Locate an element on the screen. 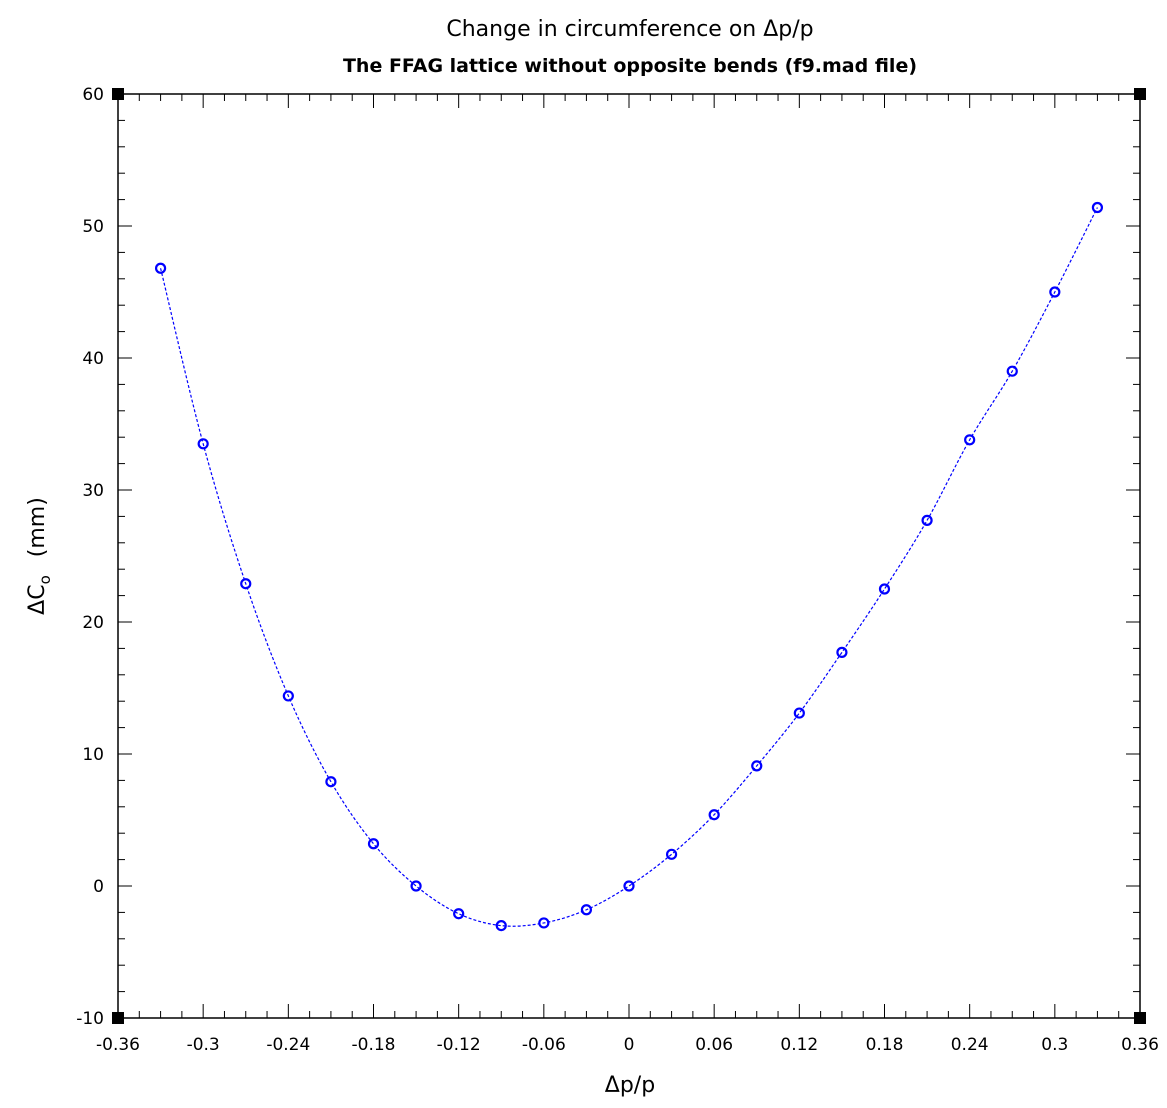  y-tick-label: 50 is located at coordinates (93, 227).